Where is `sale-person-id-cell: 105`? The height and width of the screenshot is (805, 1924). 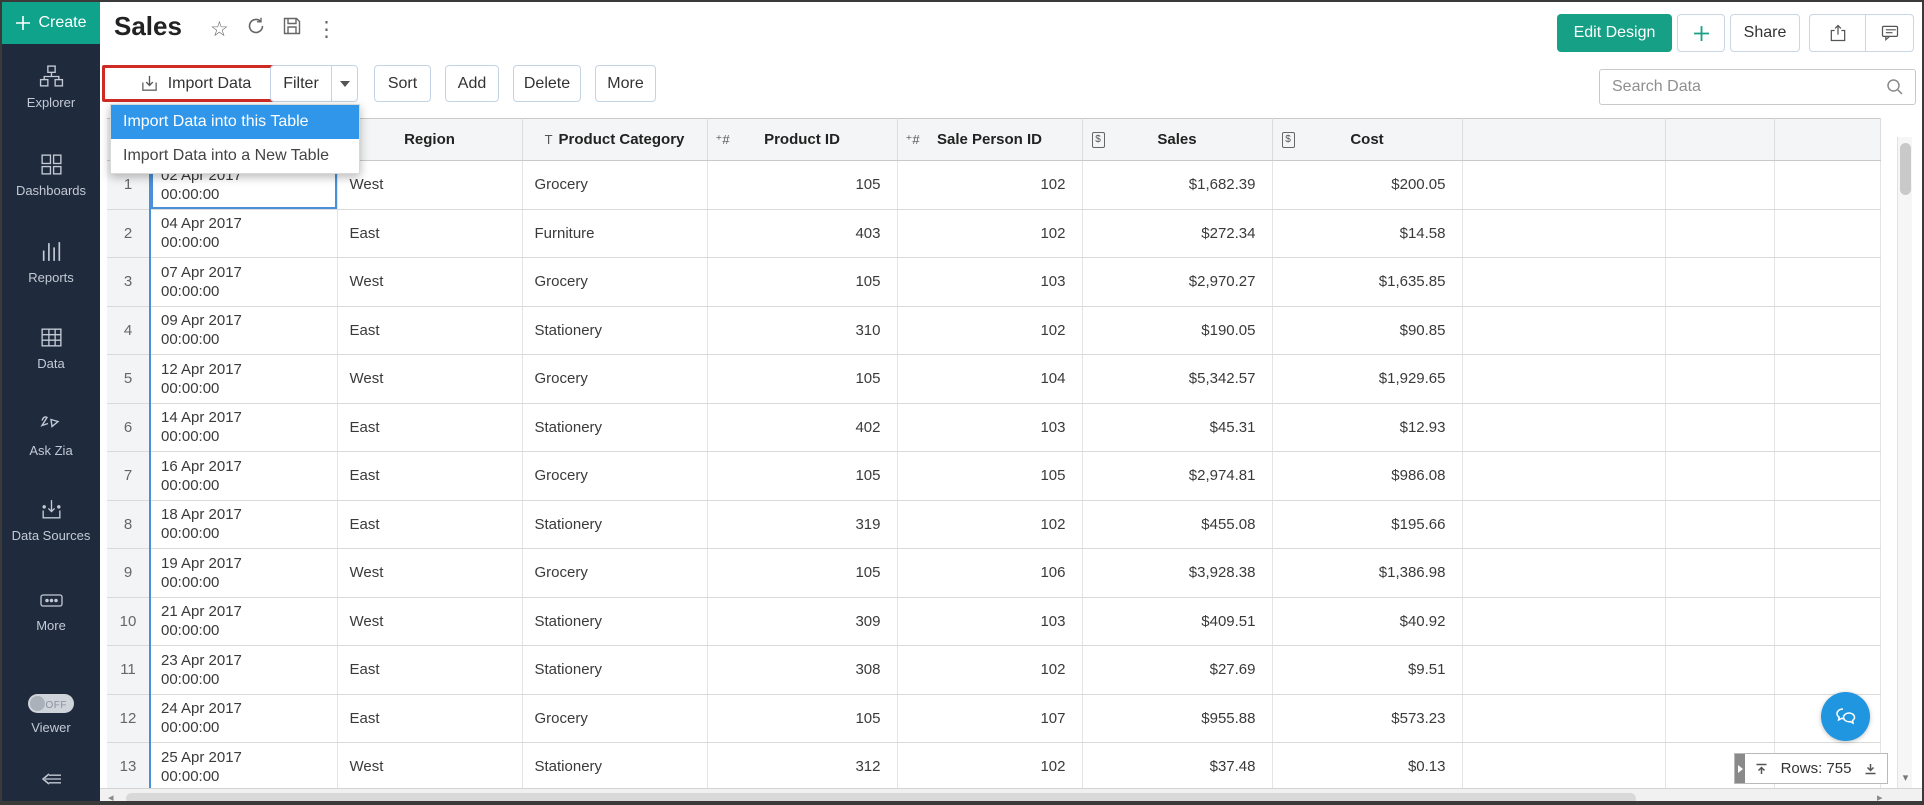 sale-person-id-cell: 105 is located at coordinates (990, 476).